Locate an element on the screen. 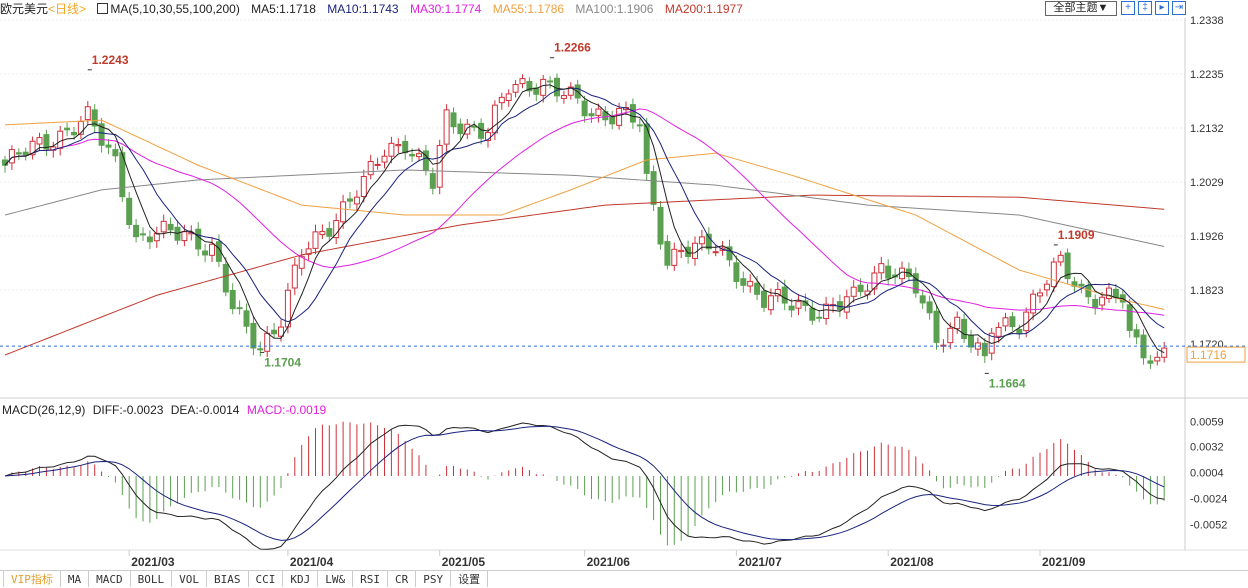 This screenshot has height=588, width=1248. date-label: 2021/05 is located at coordinates (464, 562).